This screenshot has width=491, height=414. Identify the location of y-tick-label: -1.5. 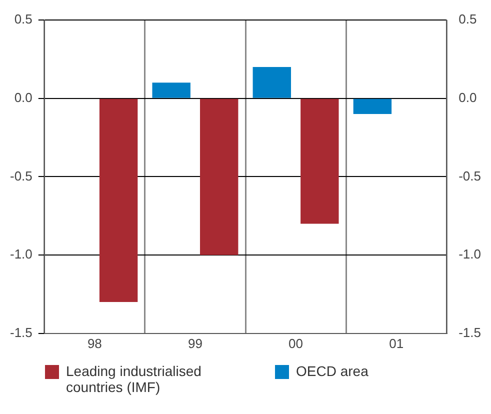
(21, 332).